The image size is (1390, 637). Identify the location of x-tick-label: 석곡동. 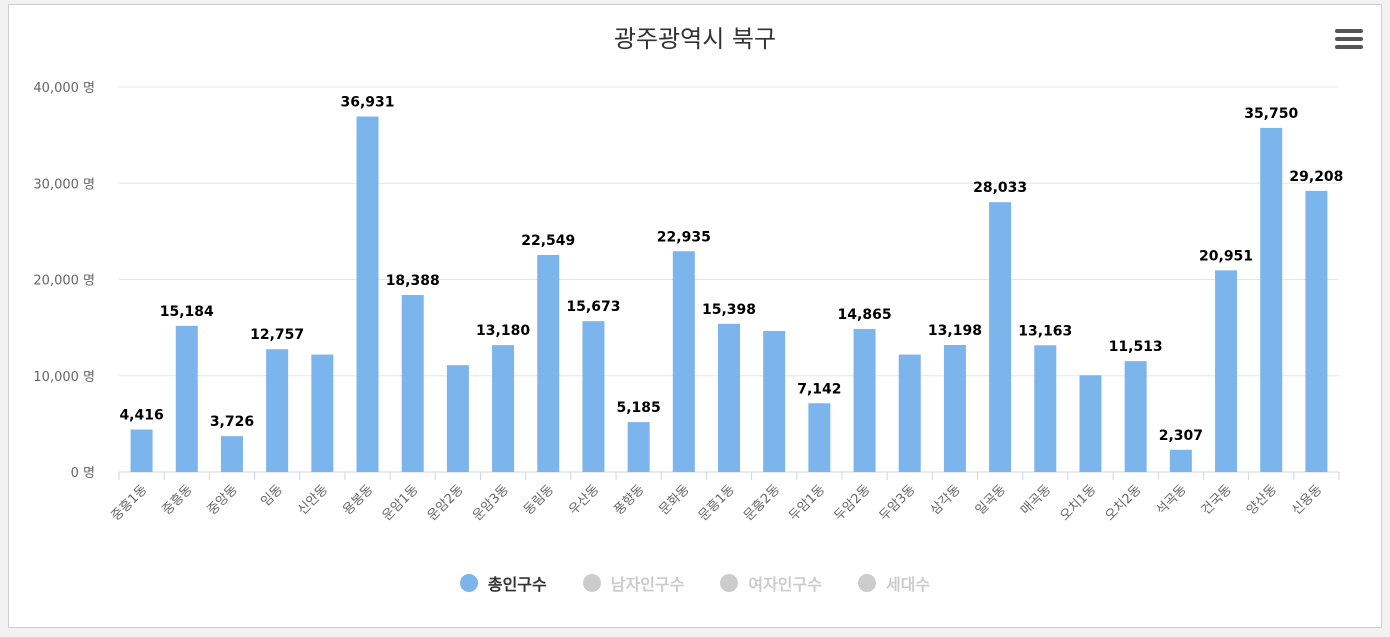
(1172, 500).